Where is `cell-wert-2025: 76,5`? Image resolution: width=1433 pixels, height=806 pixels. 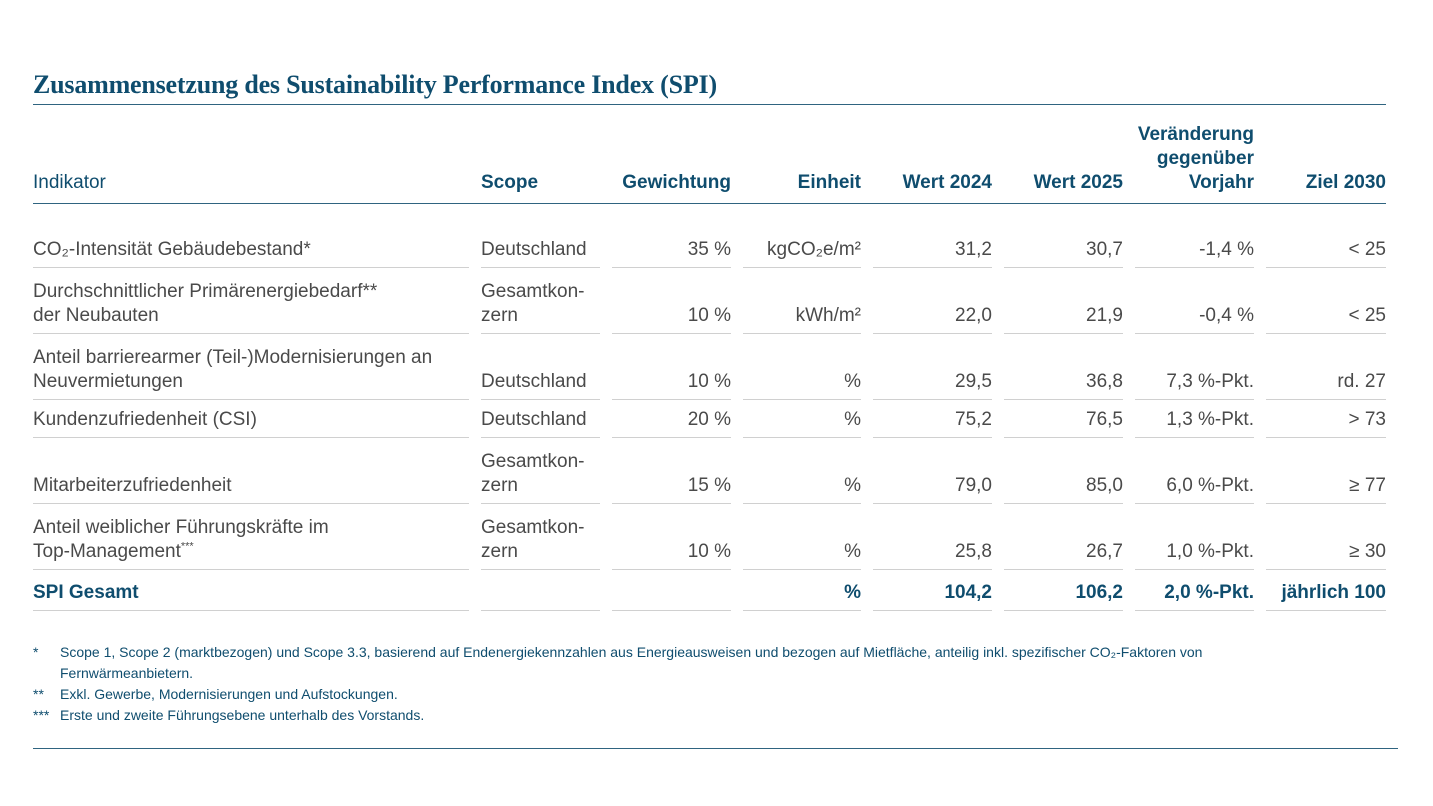
cell-wert-2025: 76,5 is located at coordinates (1063, 419).